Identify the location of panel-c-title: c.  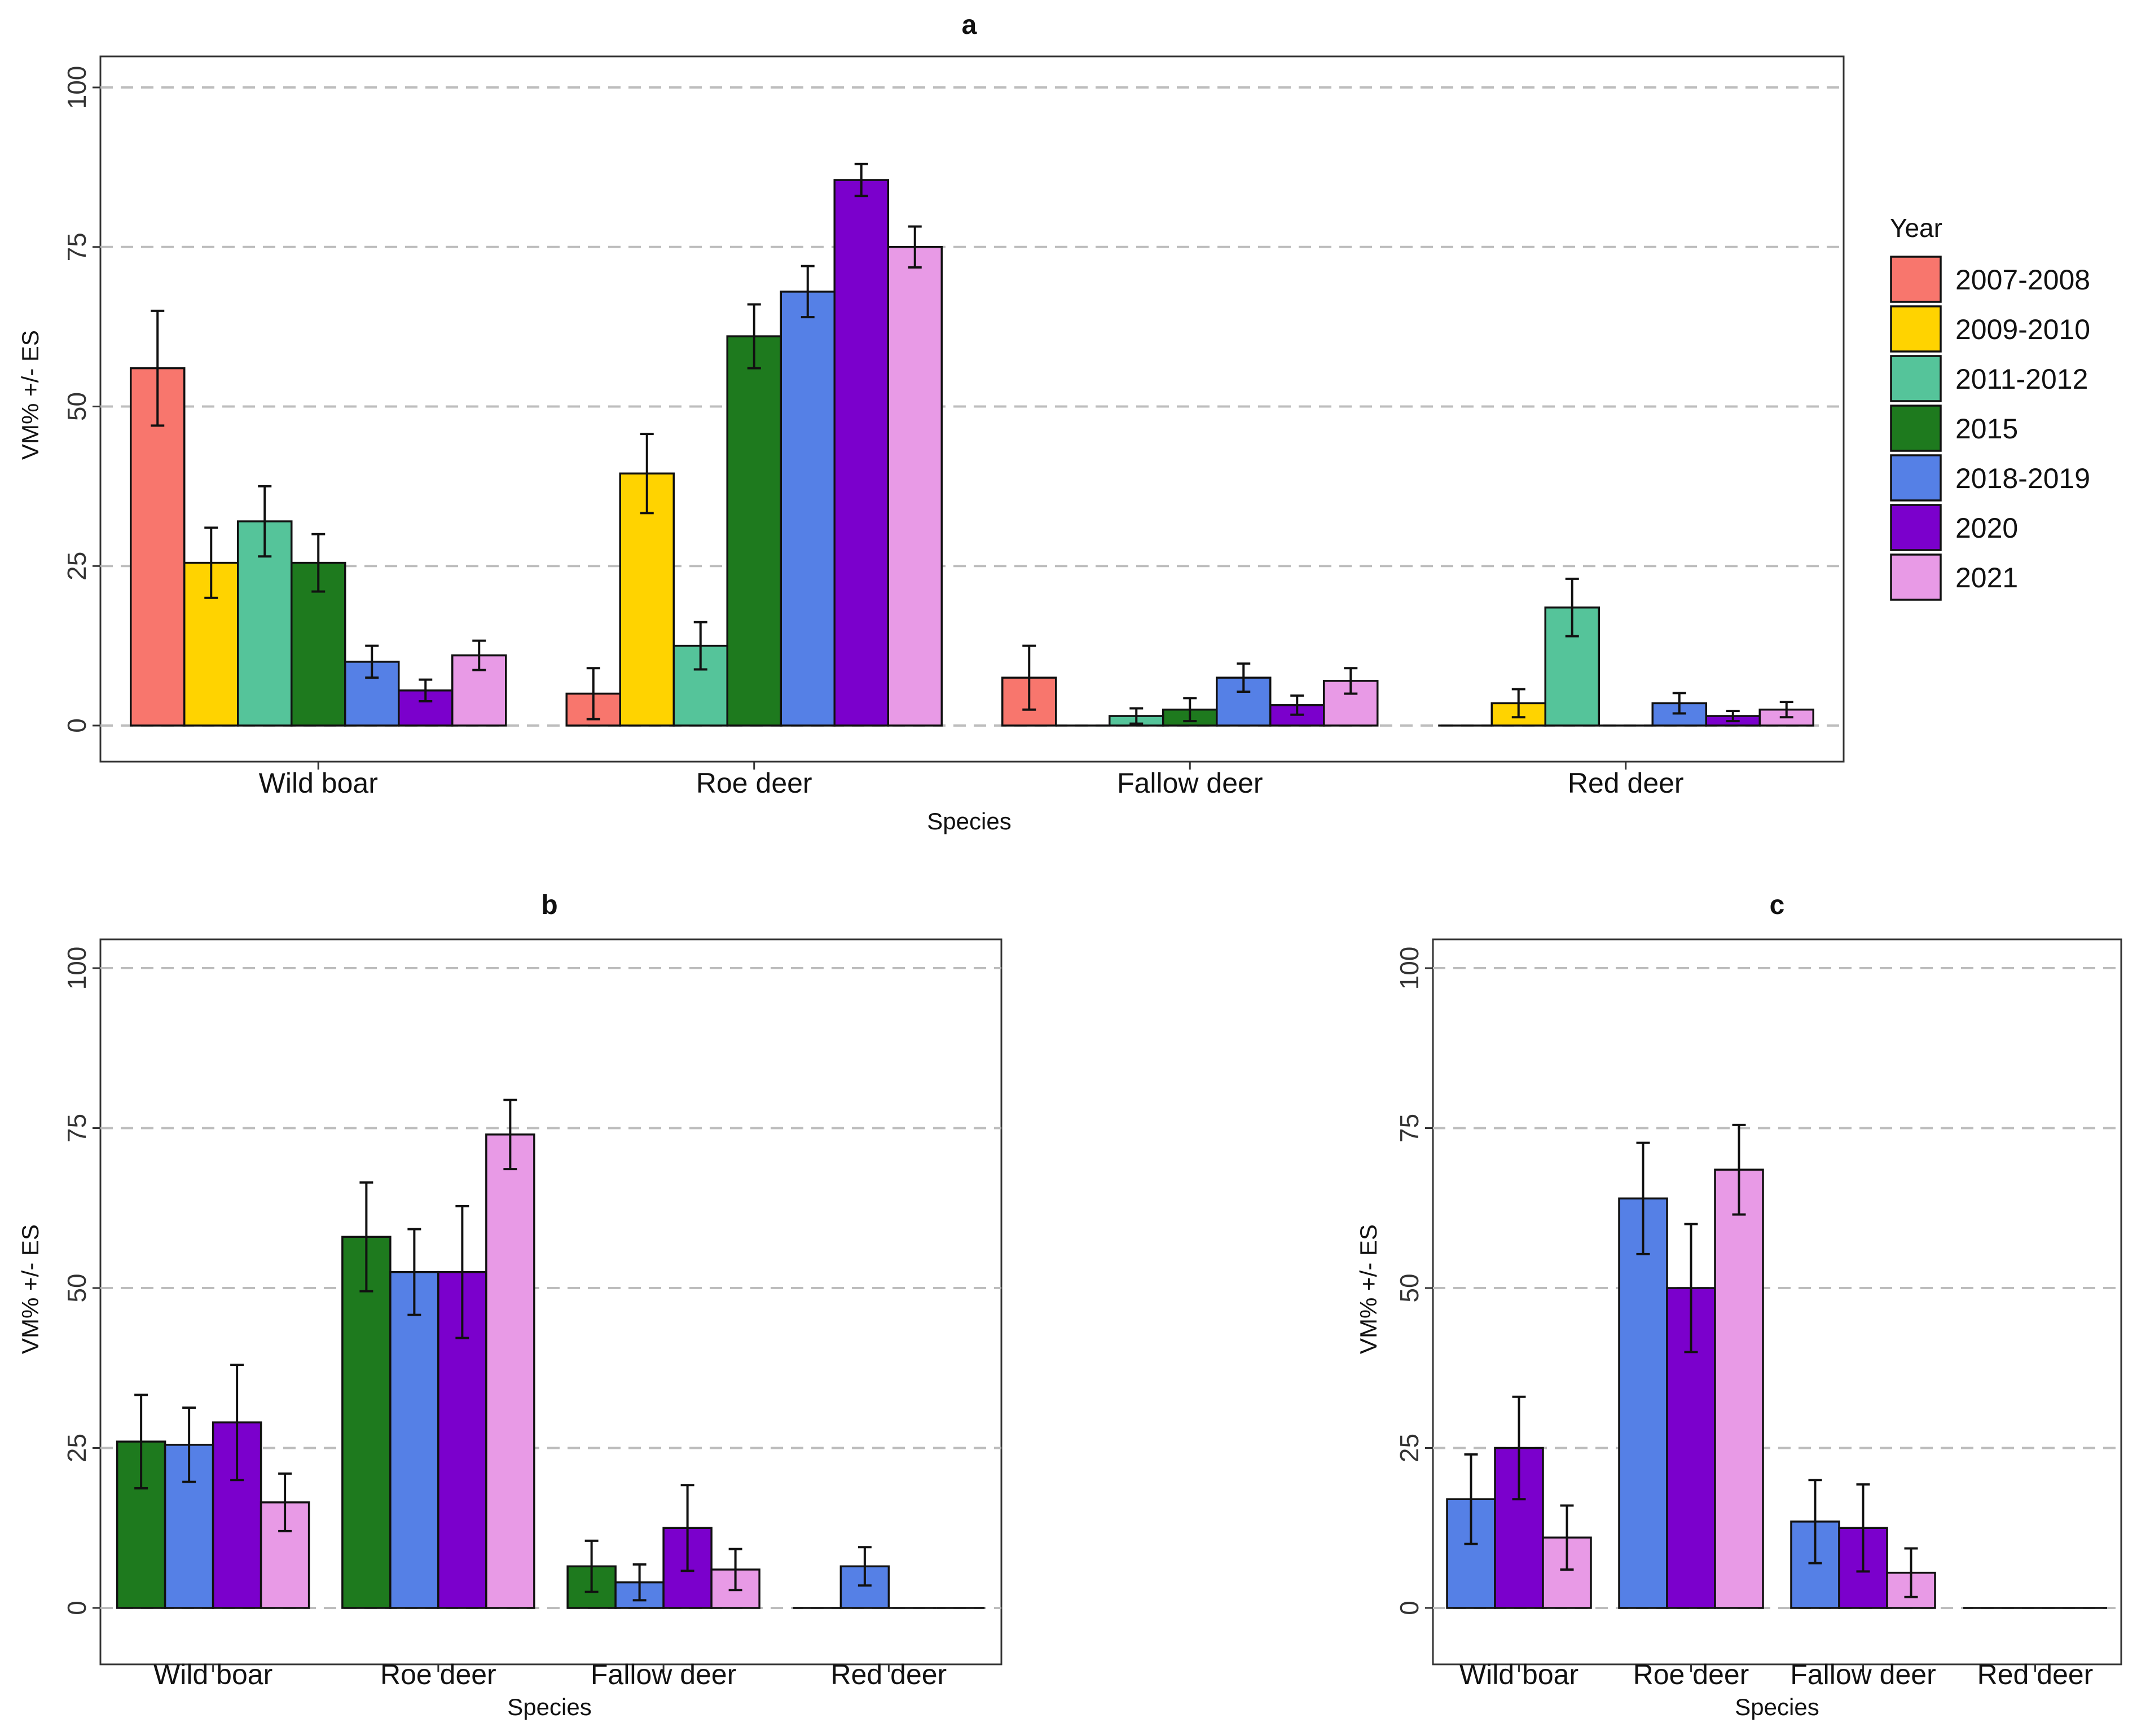
(1777, 905).